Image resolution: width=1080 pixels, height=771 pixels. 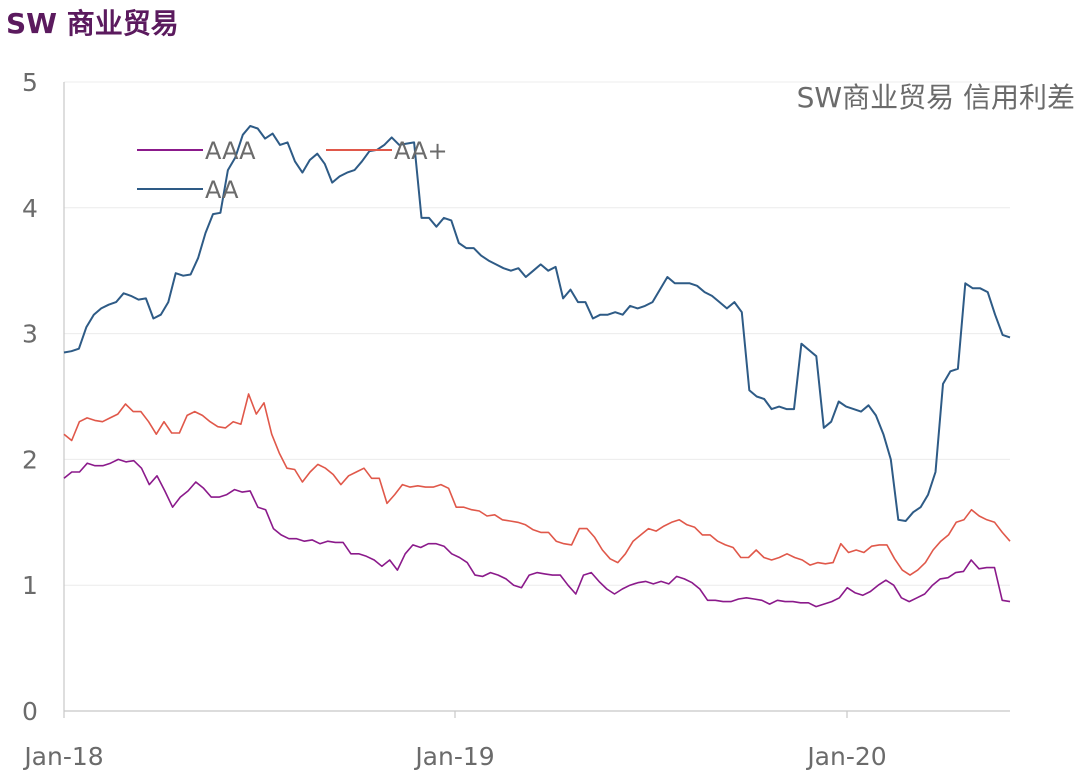 I want to click on y-tick-label: 2, so click(x=30, y=459).